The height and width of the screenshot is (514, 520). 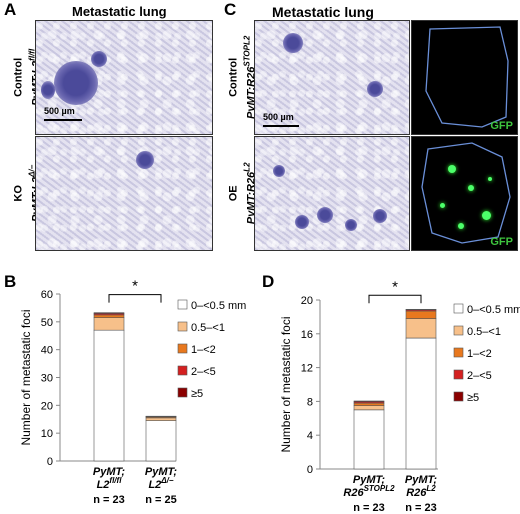 What do you see at coordinates (161, 500) in the screenshot?
I see `x-category-n: n = 25` at bounding box center [161, 500].